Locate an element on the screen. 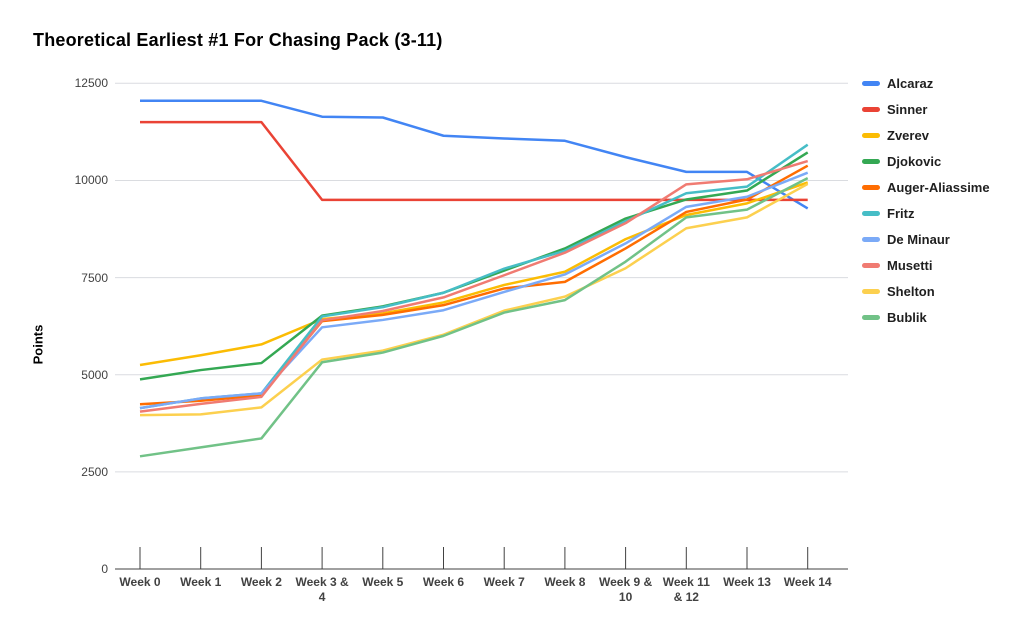 The width and height of the screenshot is (1030, 637). legend-item-alcaraz: Alcaraz is located at coordinates (926, 83).